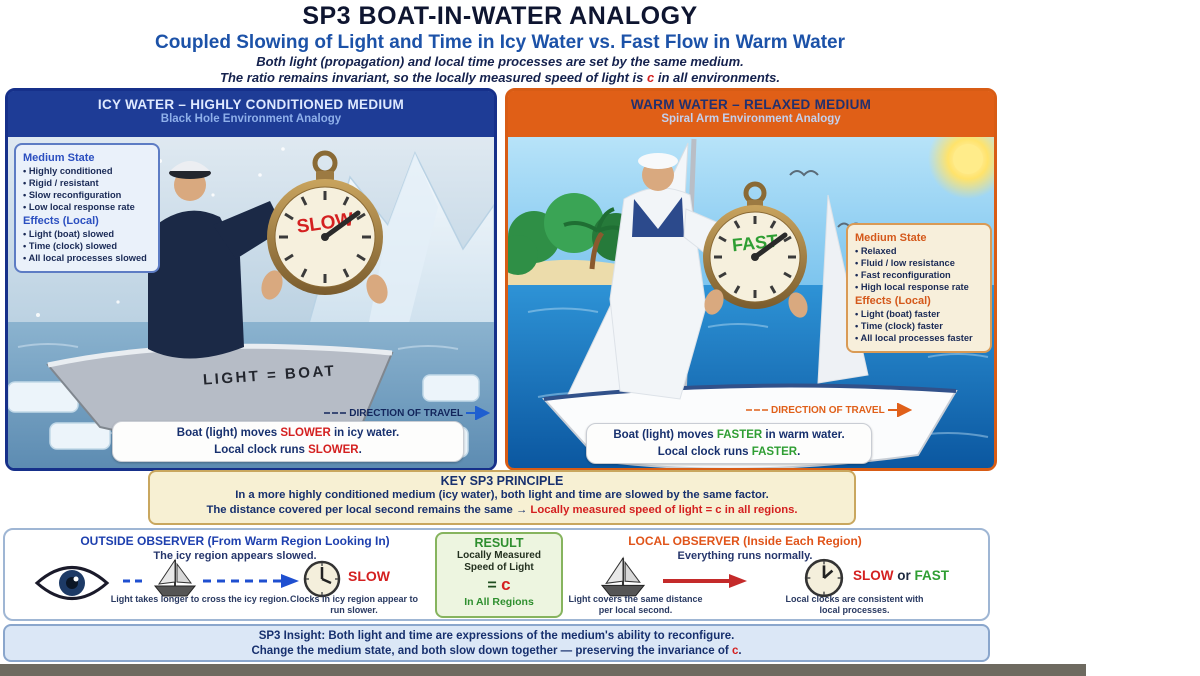 The height and width of the screenshot is (676, 1200). What do you see at coordinates (87, 171) in the screenshot?
I see `list-item: Highly conditioned` at bounding box center [87, 171].